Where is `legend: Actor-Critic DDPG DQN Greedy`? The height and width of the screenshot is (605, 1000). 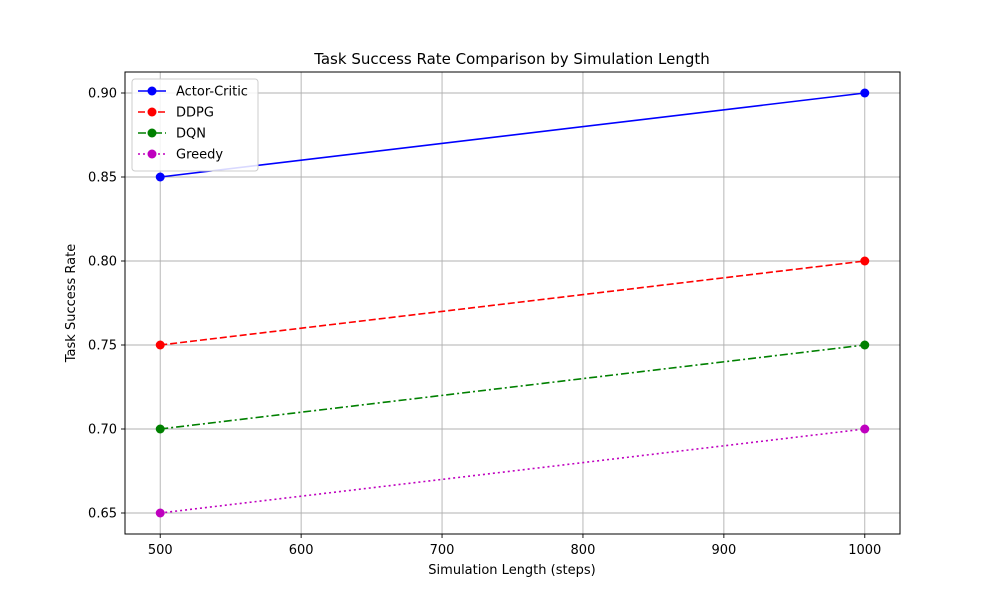
legend: Actor-Critic DDPG DQN Greedy is located at coordinates (195, 125).